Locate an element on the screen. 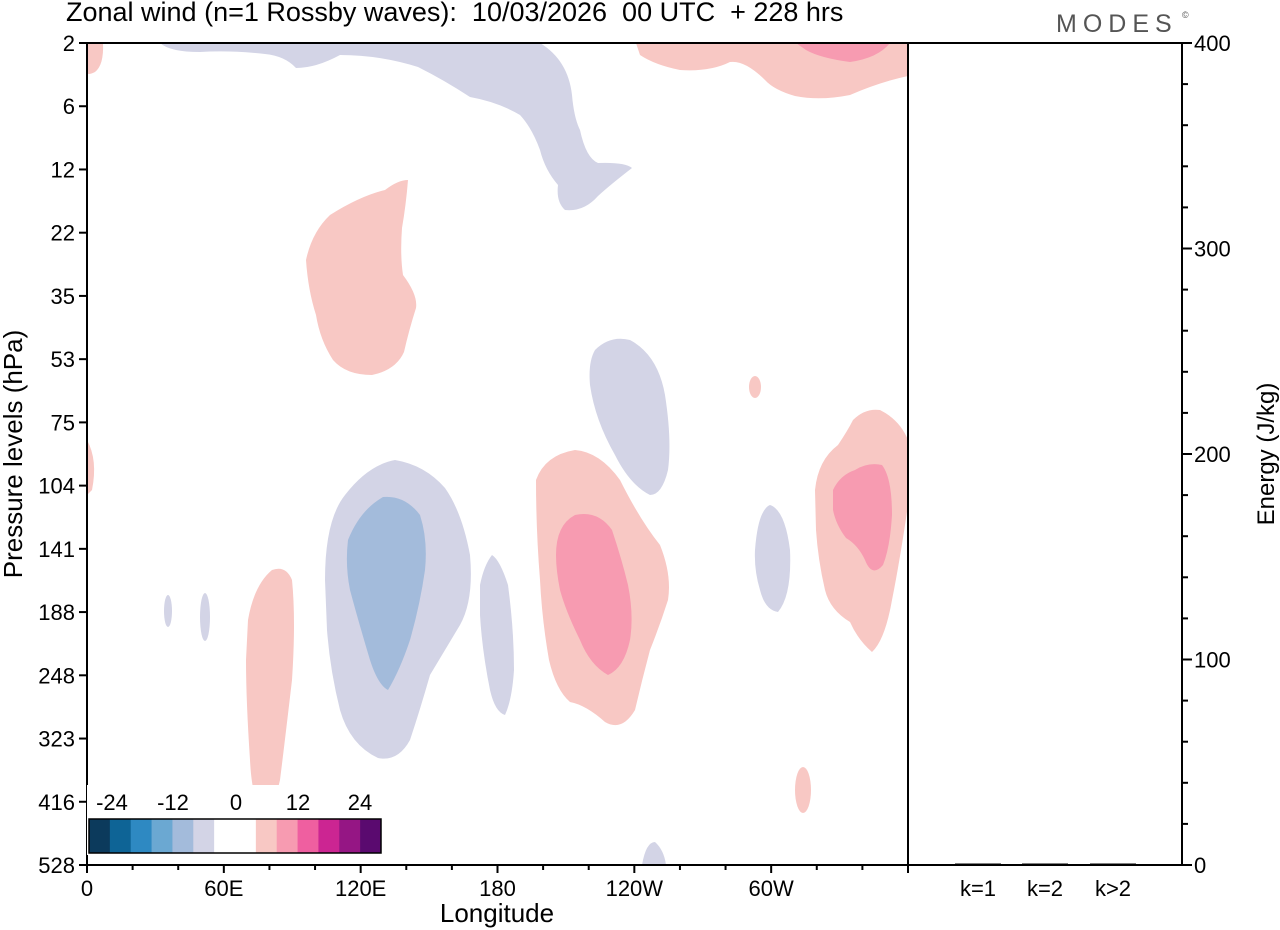 The image size is (1280, 930). energy-tick-label: 400 is located at coordinates (1212, 43).